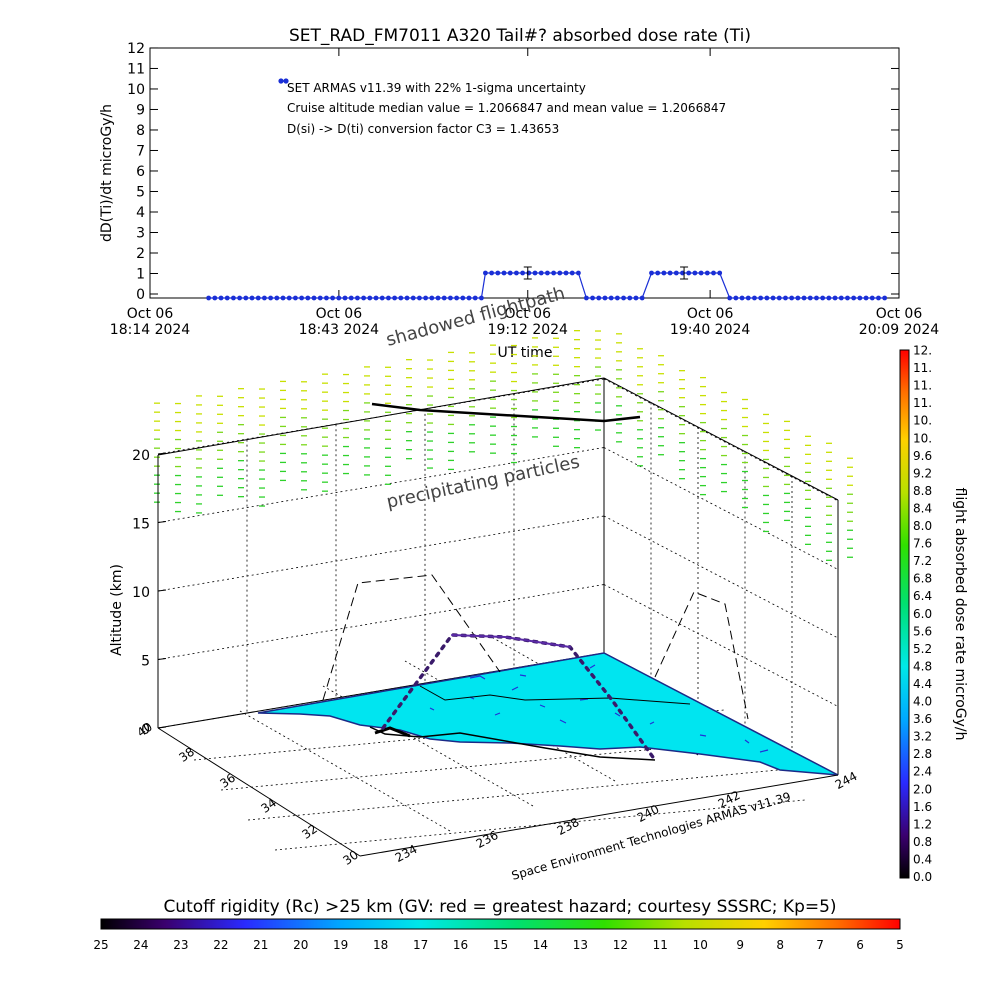 Image resolution: width=1000 pixels, height=1000 pixels. I want to click on dose-colorbar-tick-label: 6.0, so click(922, 614).